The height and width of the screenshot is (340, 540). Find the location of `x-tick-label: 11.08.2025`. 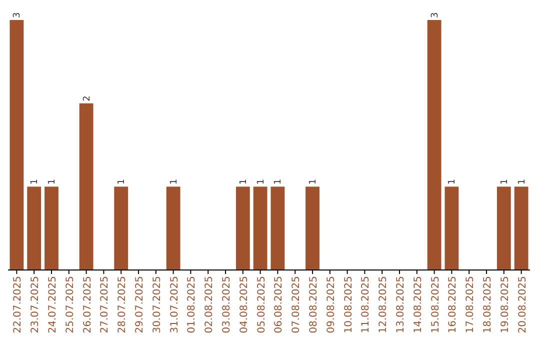

x-tick-label: 11.08.2025 is located at coordinates (366, 305).